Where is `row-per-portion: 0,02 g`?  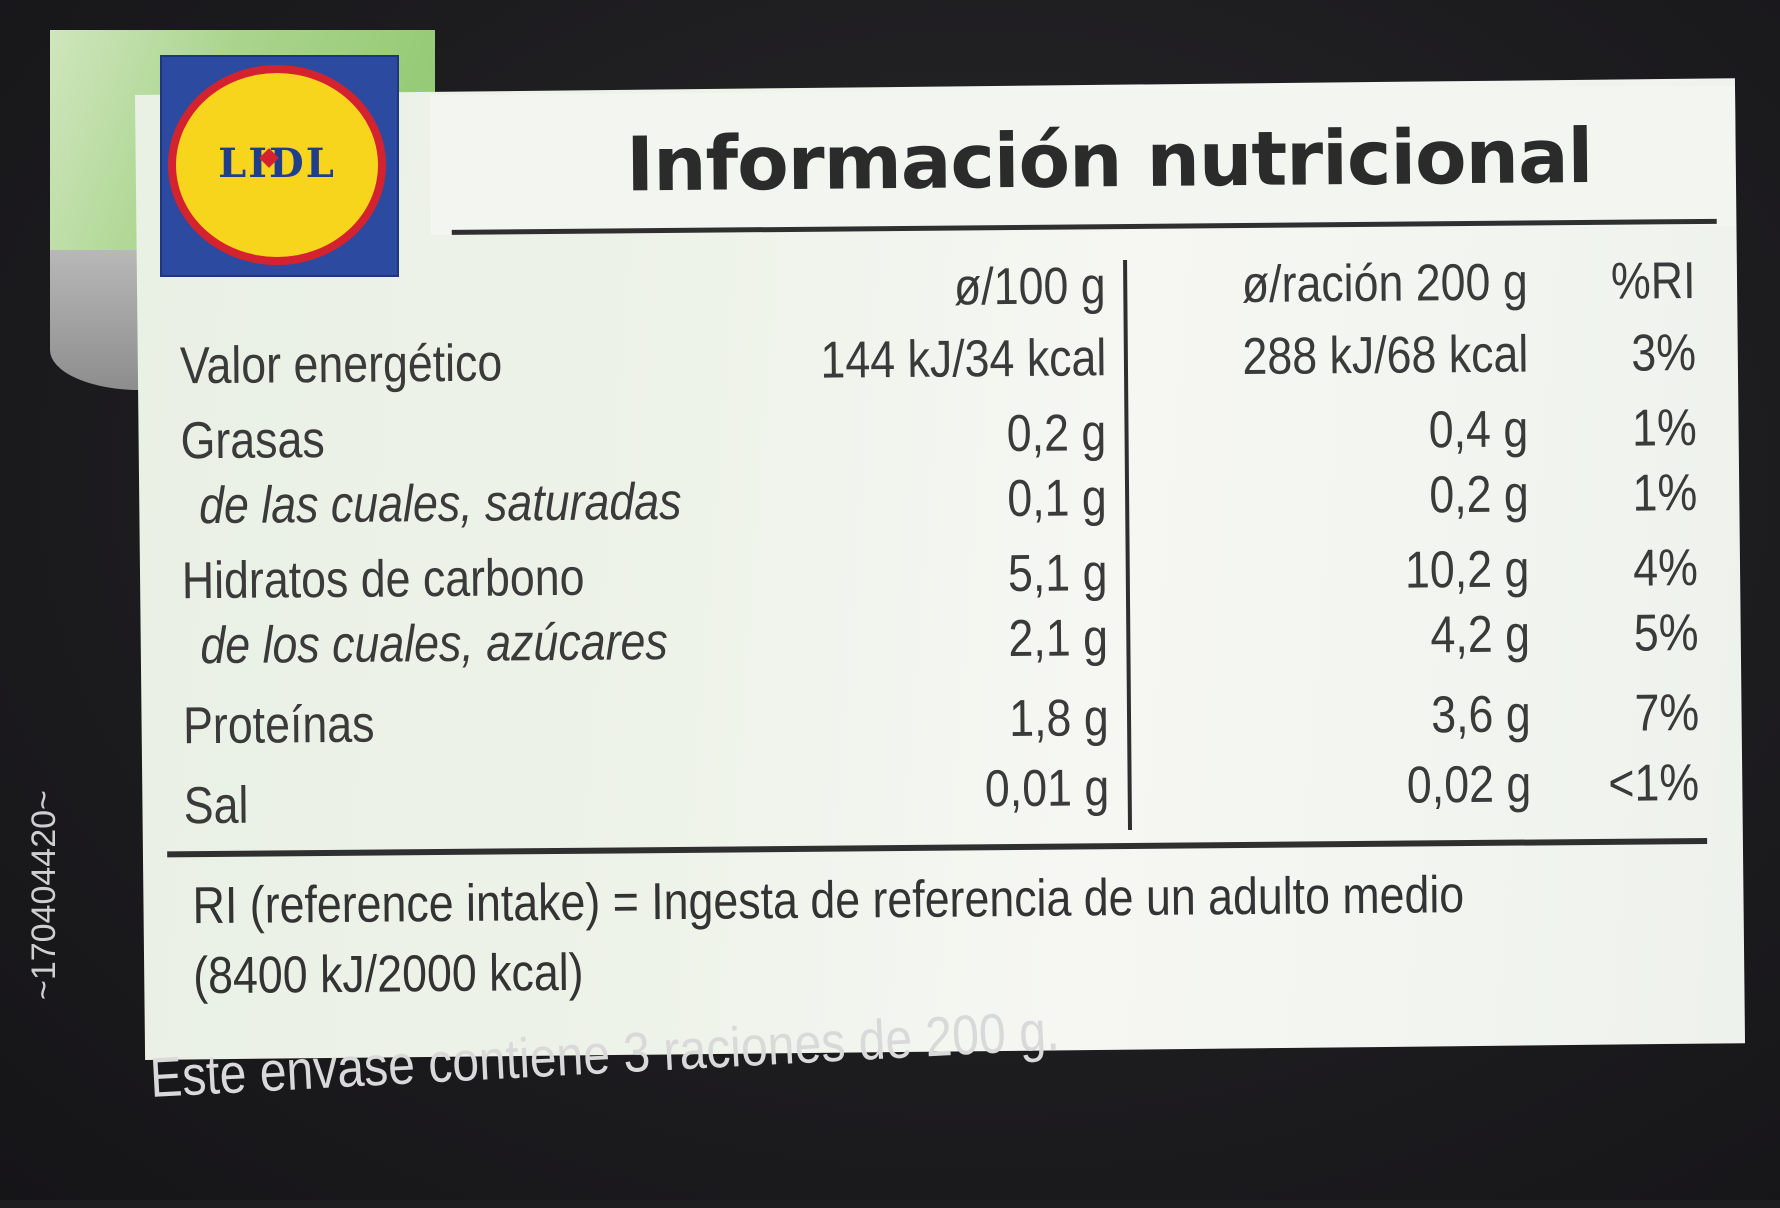
row-per-portion: 0,02 g is located at coordinates (1469, 785).